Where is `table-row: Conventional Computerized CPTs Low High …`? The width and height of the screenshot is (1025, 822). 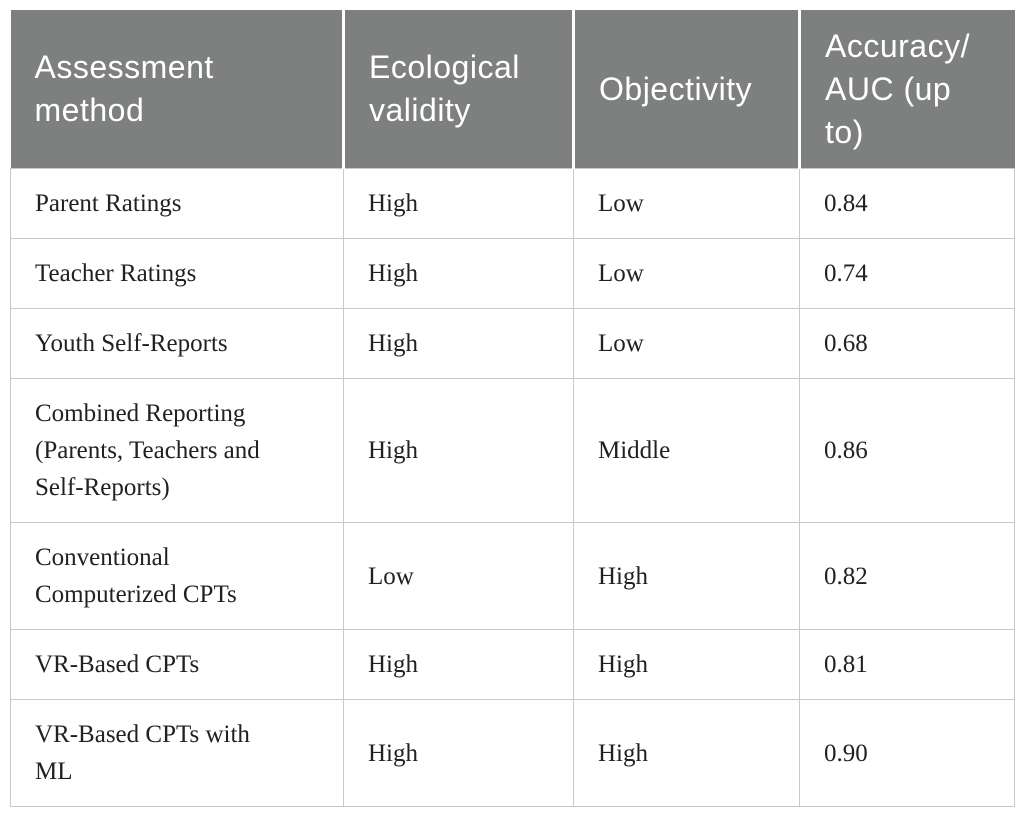
table-row: Conventional Computerized CPTs Low High … is located at coordinates (512, 576).